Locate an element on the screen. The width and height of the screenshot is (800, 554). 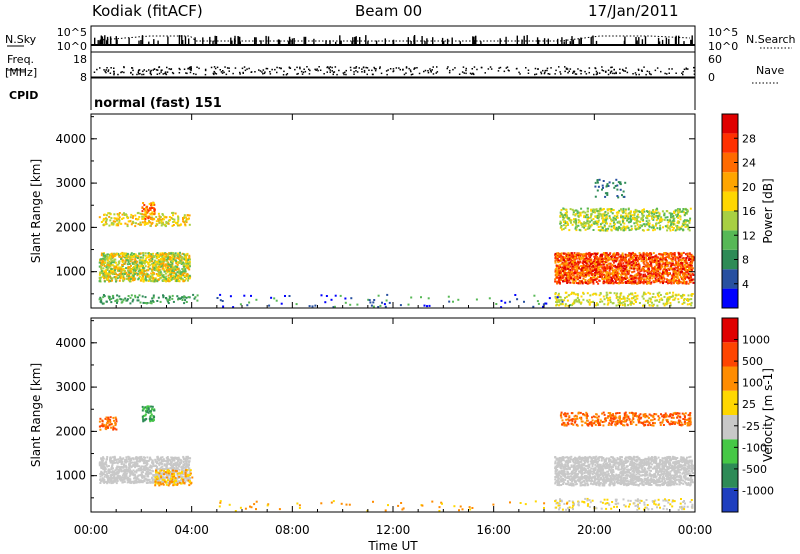
date-title: 17/Jan/2011 is located at coordinates (633, 11).